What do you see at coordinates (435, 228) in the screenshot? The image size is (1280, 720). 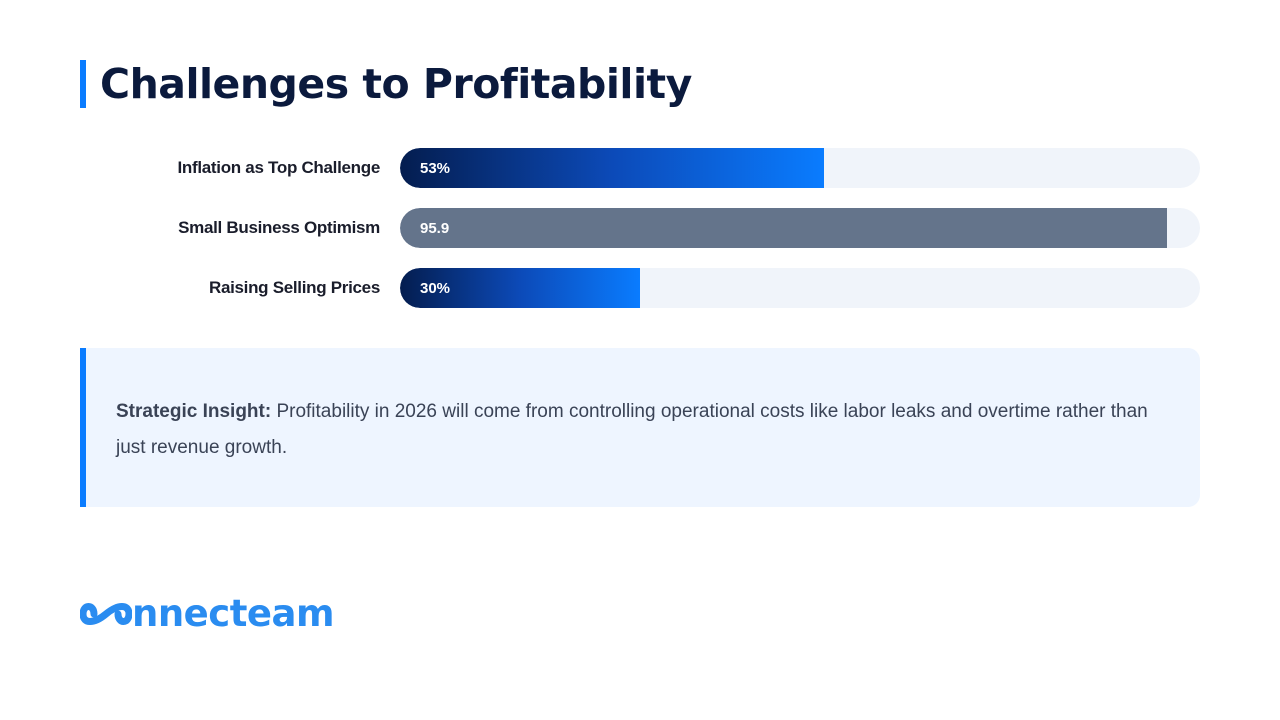 I see `bar-value-label: 95.9` at bounding box center [435, 228].